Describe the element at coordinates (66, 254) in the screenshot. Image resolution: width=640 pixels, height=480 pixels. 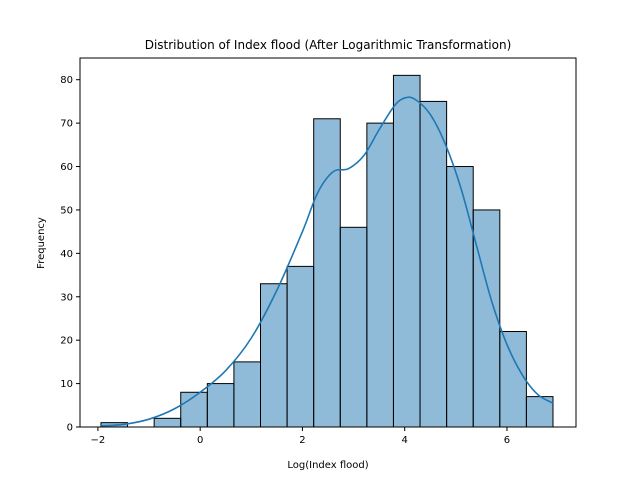
I see `y-tick-label: 40` at that location.